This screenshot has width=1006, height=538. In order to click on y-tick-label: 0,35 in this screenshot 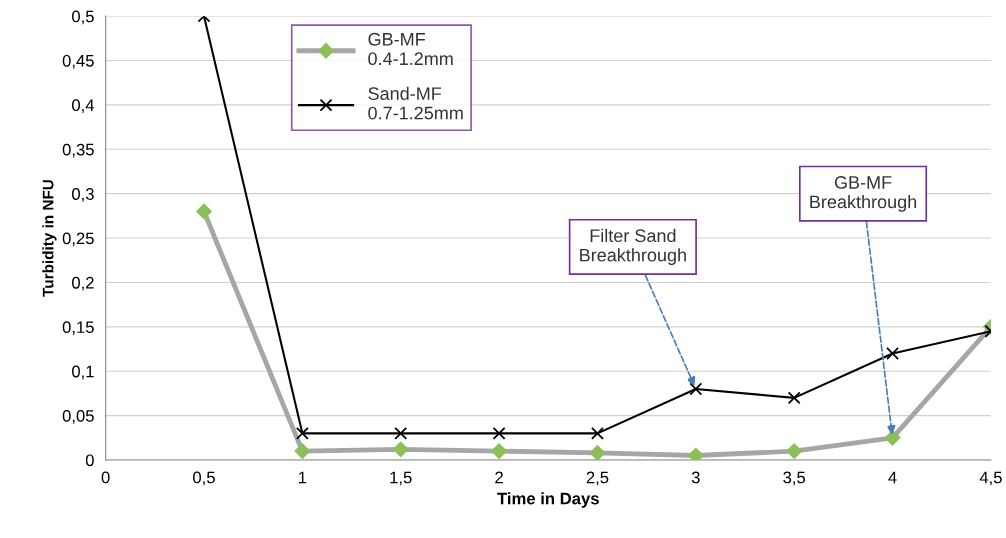, I will do `click(78, 150)`.